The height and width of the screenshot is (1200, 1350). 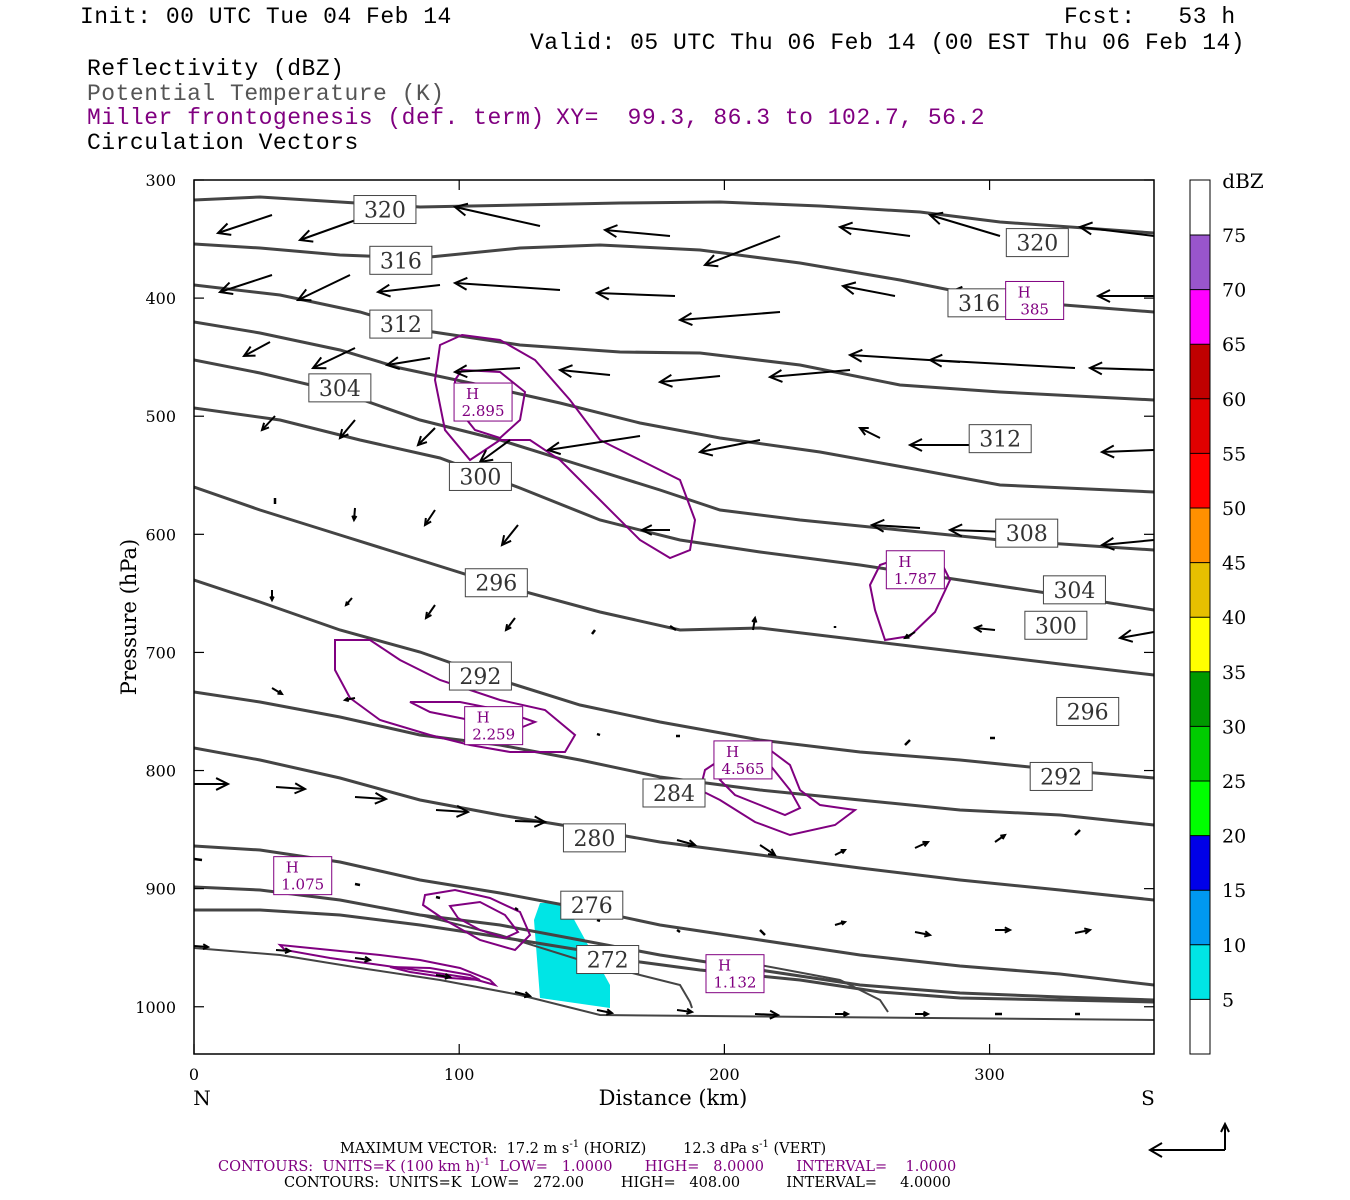 I want to click on theta-label: 284, so click(x=674, y=793).